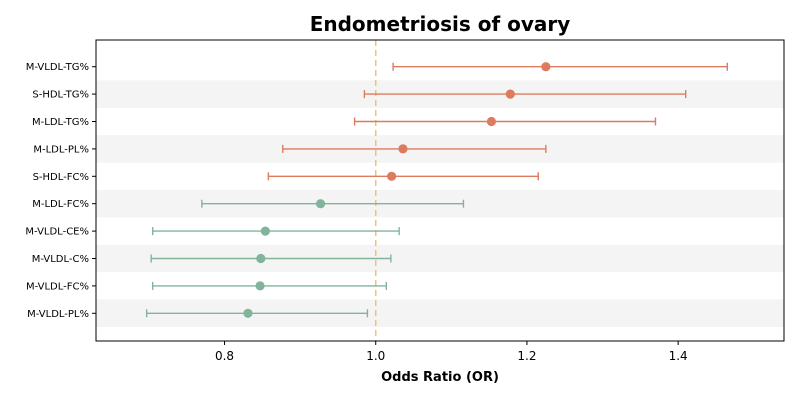 Image resolution: width=800 pixels, height=400 pixels. What do you see at coordinates (58, 314) in the screenshot?
I see `y-tick-label: M-VLDL-PL%` at bounding box center [58, 314].